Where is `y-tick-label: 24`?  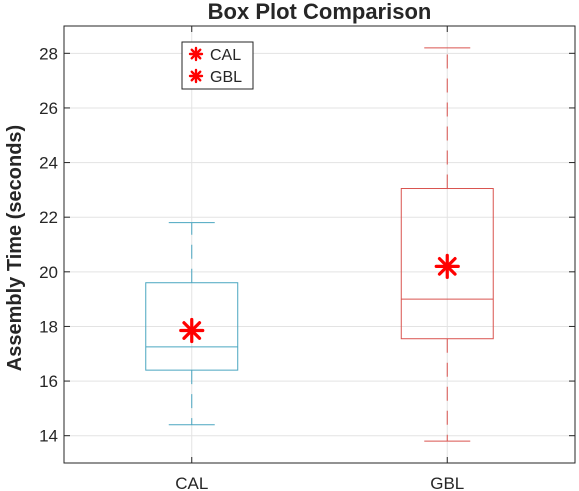
y-tick-label: 24 is located at coordinates (48, 163).